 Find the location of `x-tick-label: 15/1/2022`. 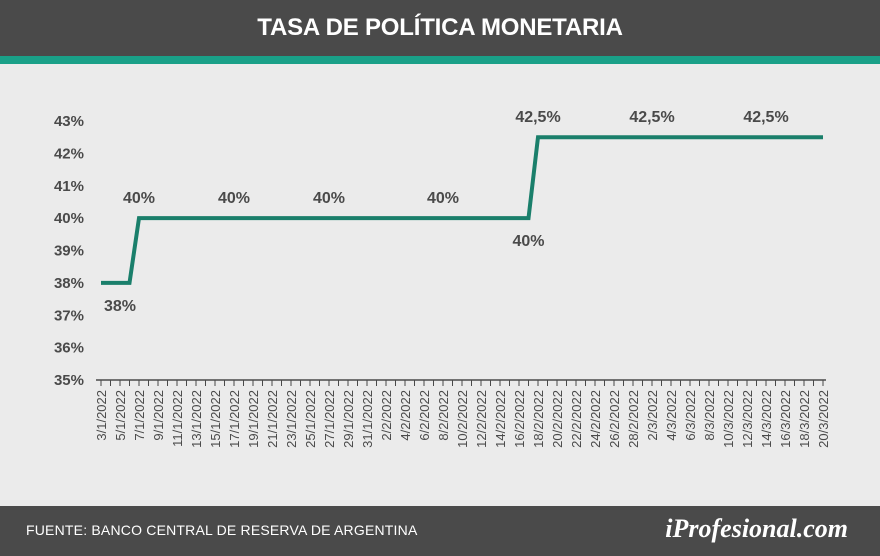

x-tick-label: 15/1/2022 is located at coordinates (215, 419).